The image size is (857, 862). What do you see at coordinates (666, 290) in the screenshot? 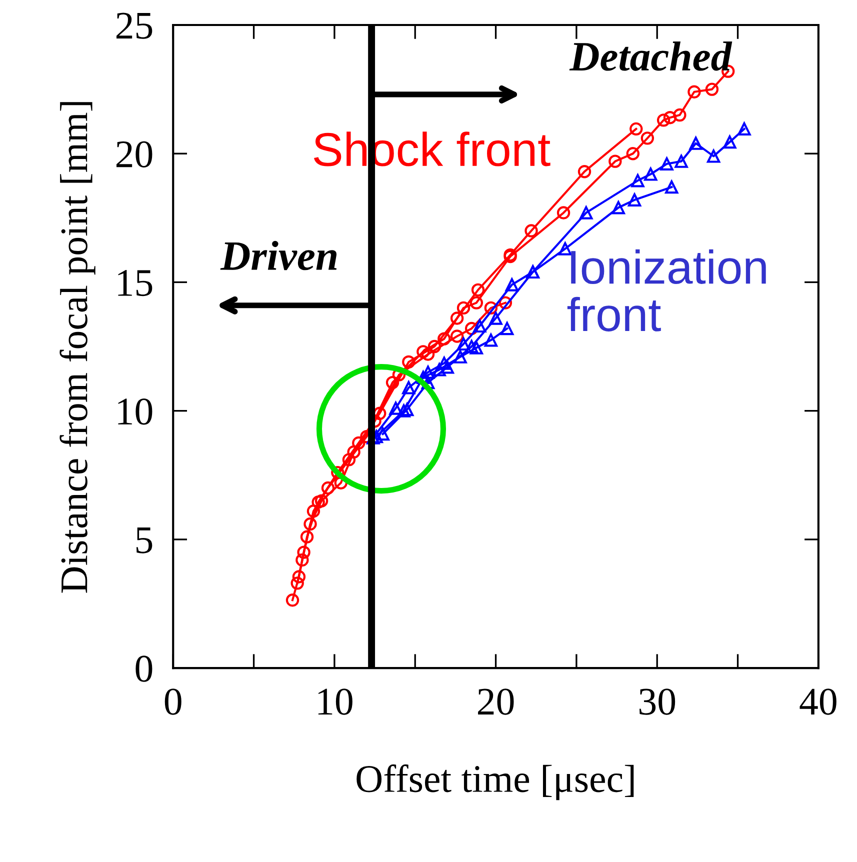
I see `series-label: Ionization front` at bounding box center [666, 290].